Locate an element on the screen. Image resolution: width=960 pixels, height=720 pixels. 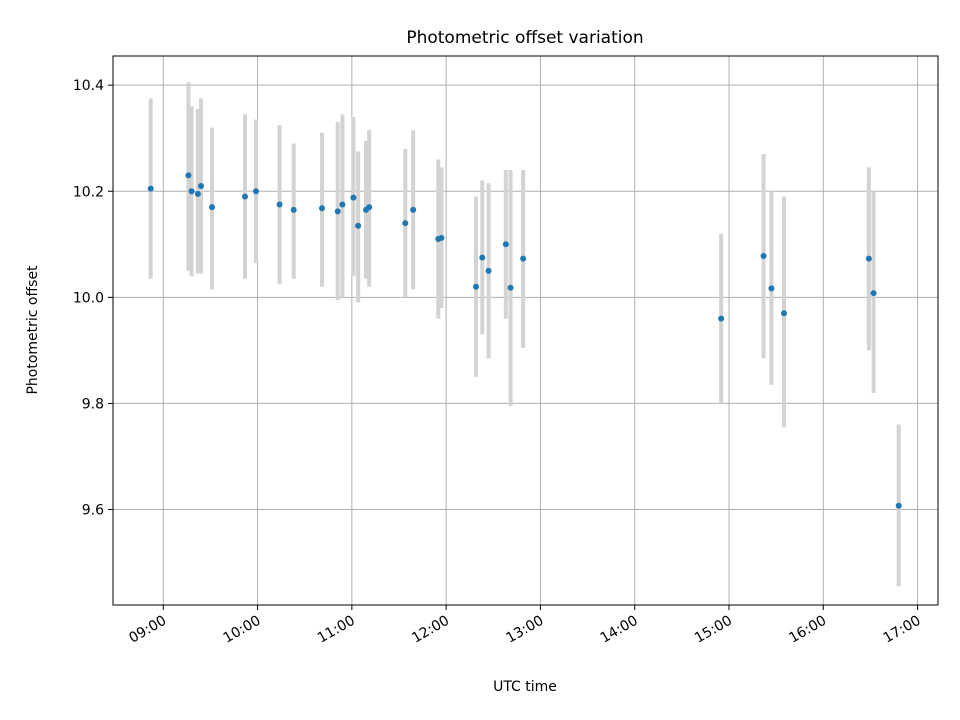
x-tick-label: 15:00 is located at coordinates (713, 630).